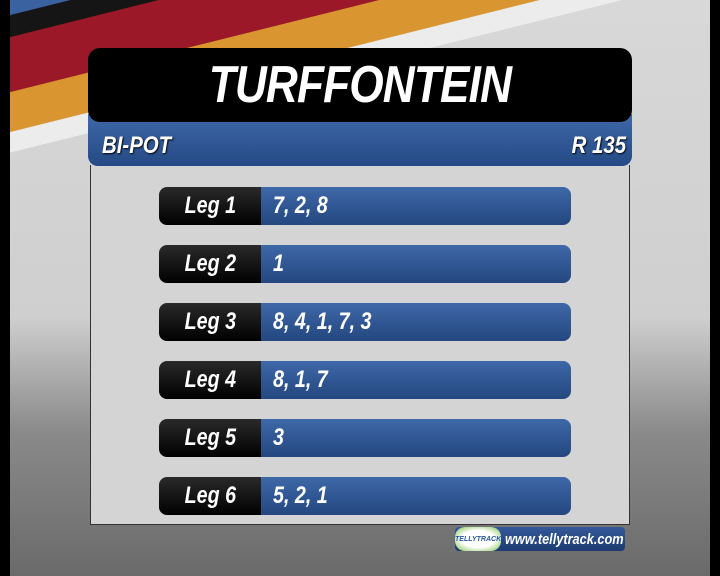 The height and width of the screenshot is (576, 720). I want to click on bet-type: BI-POT, so click(137, 145).